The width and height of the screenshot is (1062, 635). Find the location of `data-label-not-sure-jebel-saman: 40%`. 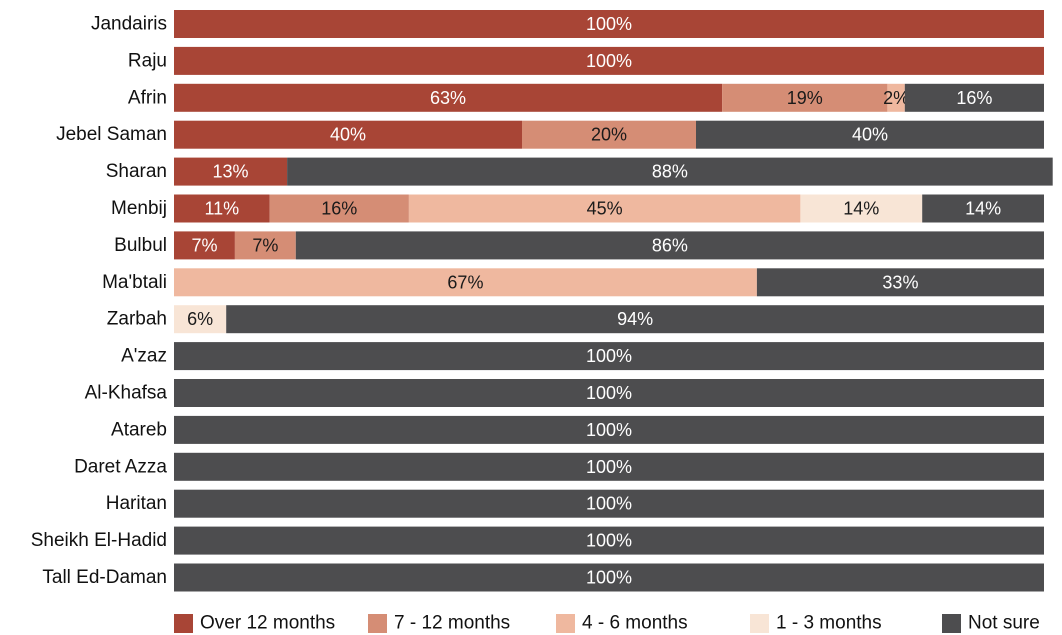

data-label-not-sure-jebel-saman: 40% is located at coordinates (870, 135).